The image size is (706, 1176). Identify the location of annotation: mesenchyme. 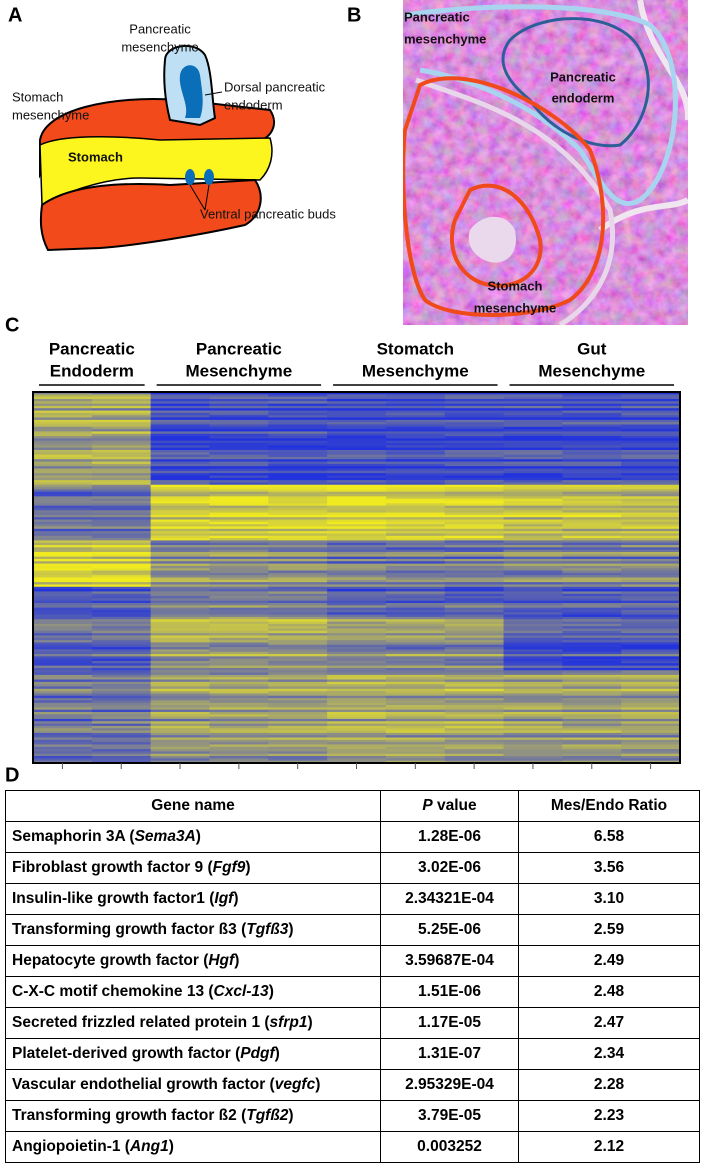
(159, 46).